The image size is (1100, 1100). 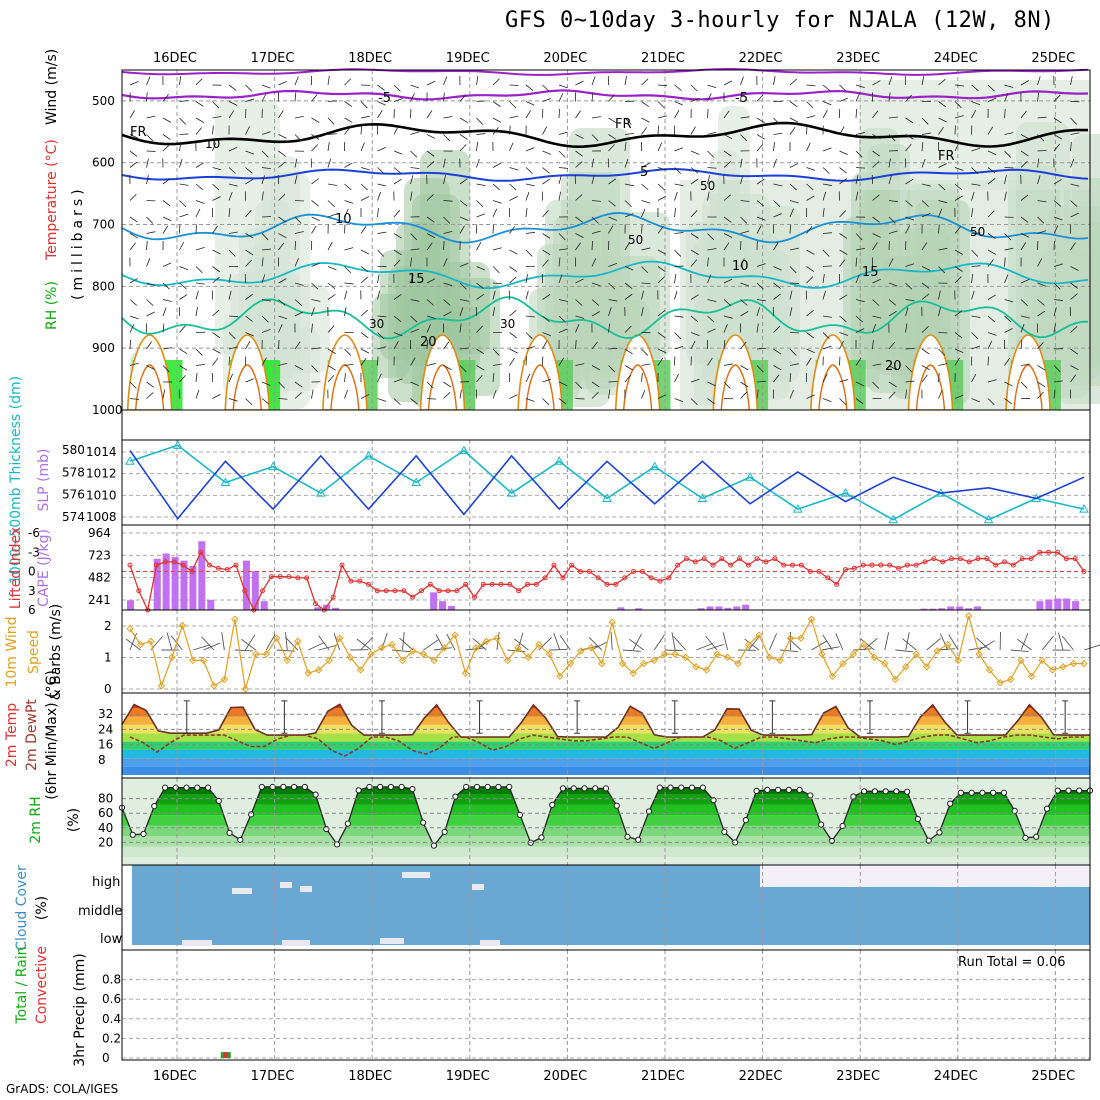 I want to click on temperature-contour-label: FR, so click(x=946, y=156).